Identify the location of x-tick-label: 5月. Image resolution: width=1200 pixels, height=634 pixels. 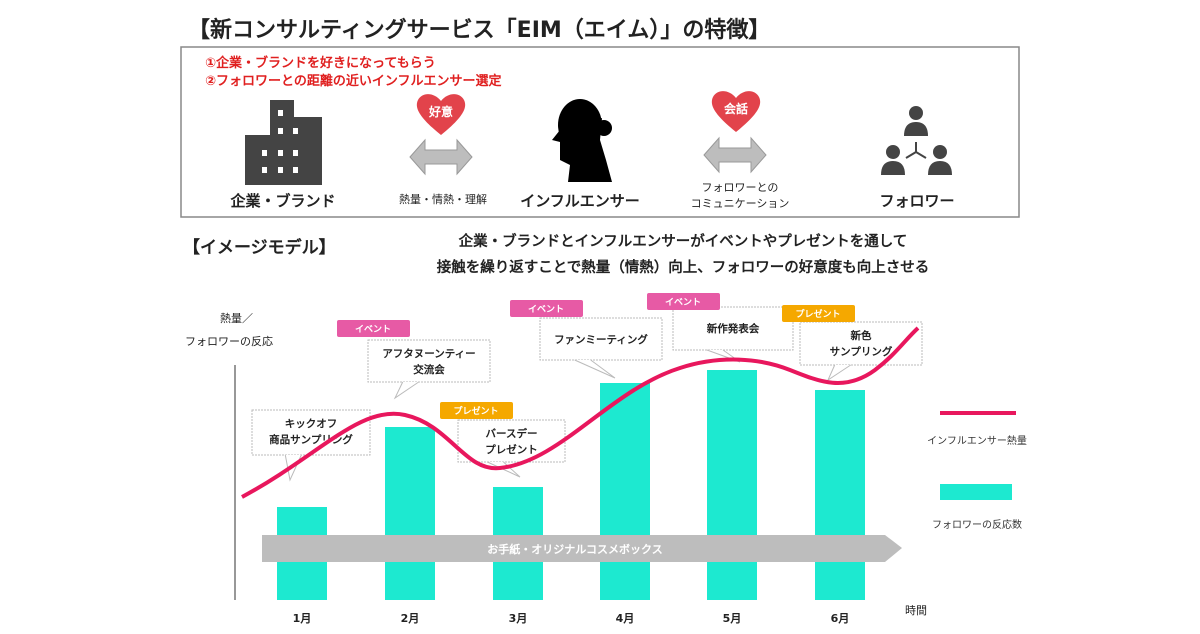
(732, 618).